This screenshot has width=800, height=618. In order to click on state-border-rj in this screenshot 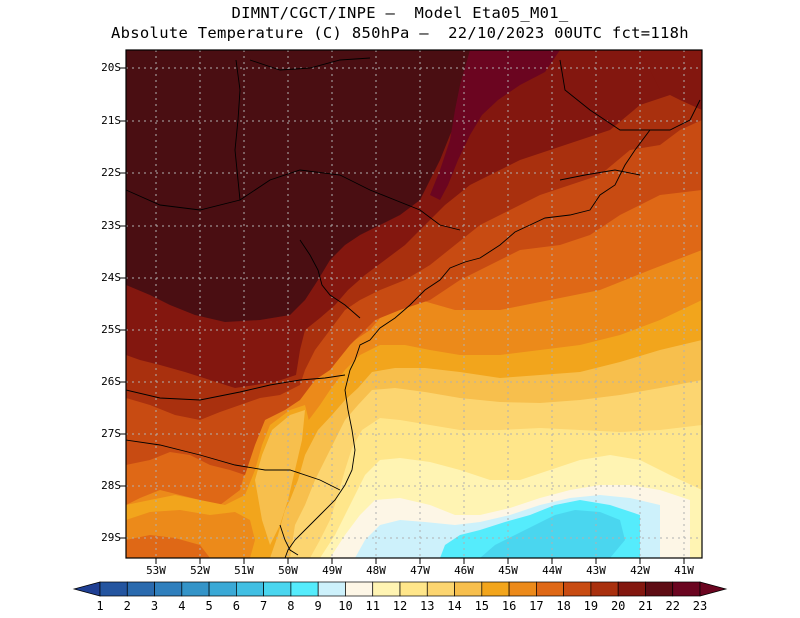, I will do `click(600, 175)`.